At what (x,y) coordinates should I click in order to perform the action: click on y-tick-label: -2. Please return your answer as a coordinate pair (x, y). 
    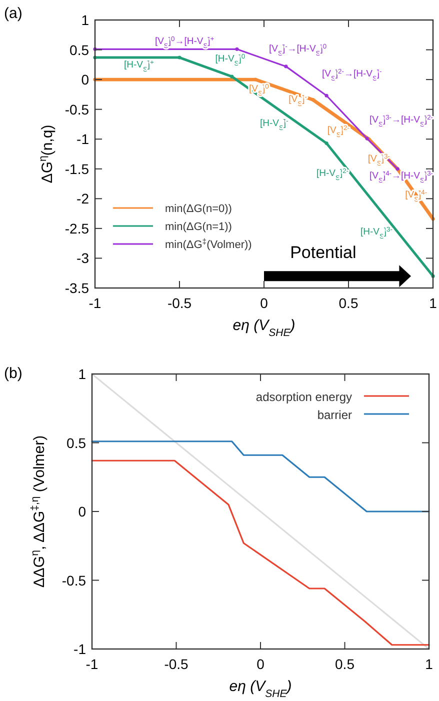
    Looking at the image, I should click on (83, 198).